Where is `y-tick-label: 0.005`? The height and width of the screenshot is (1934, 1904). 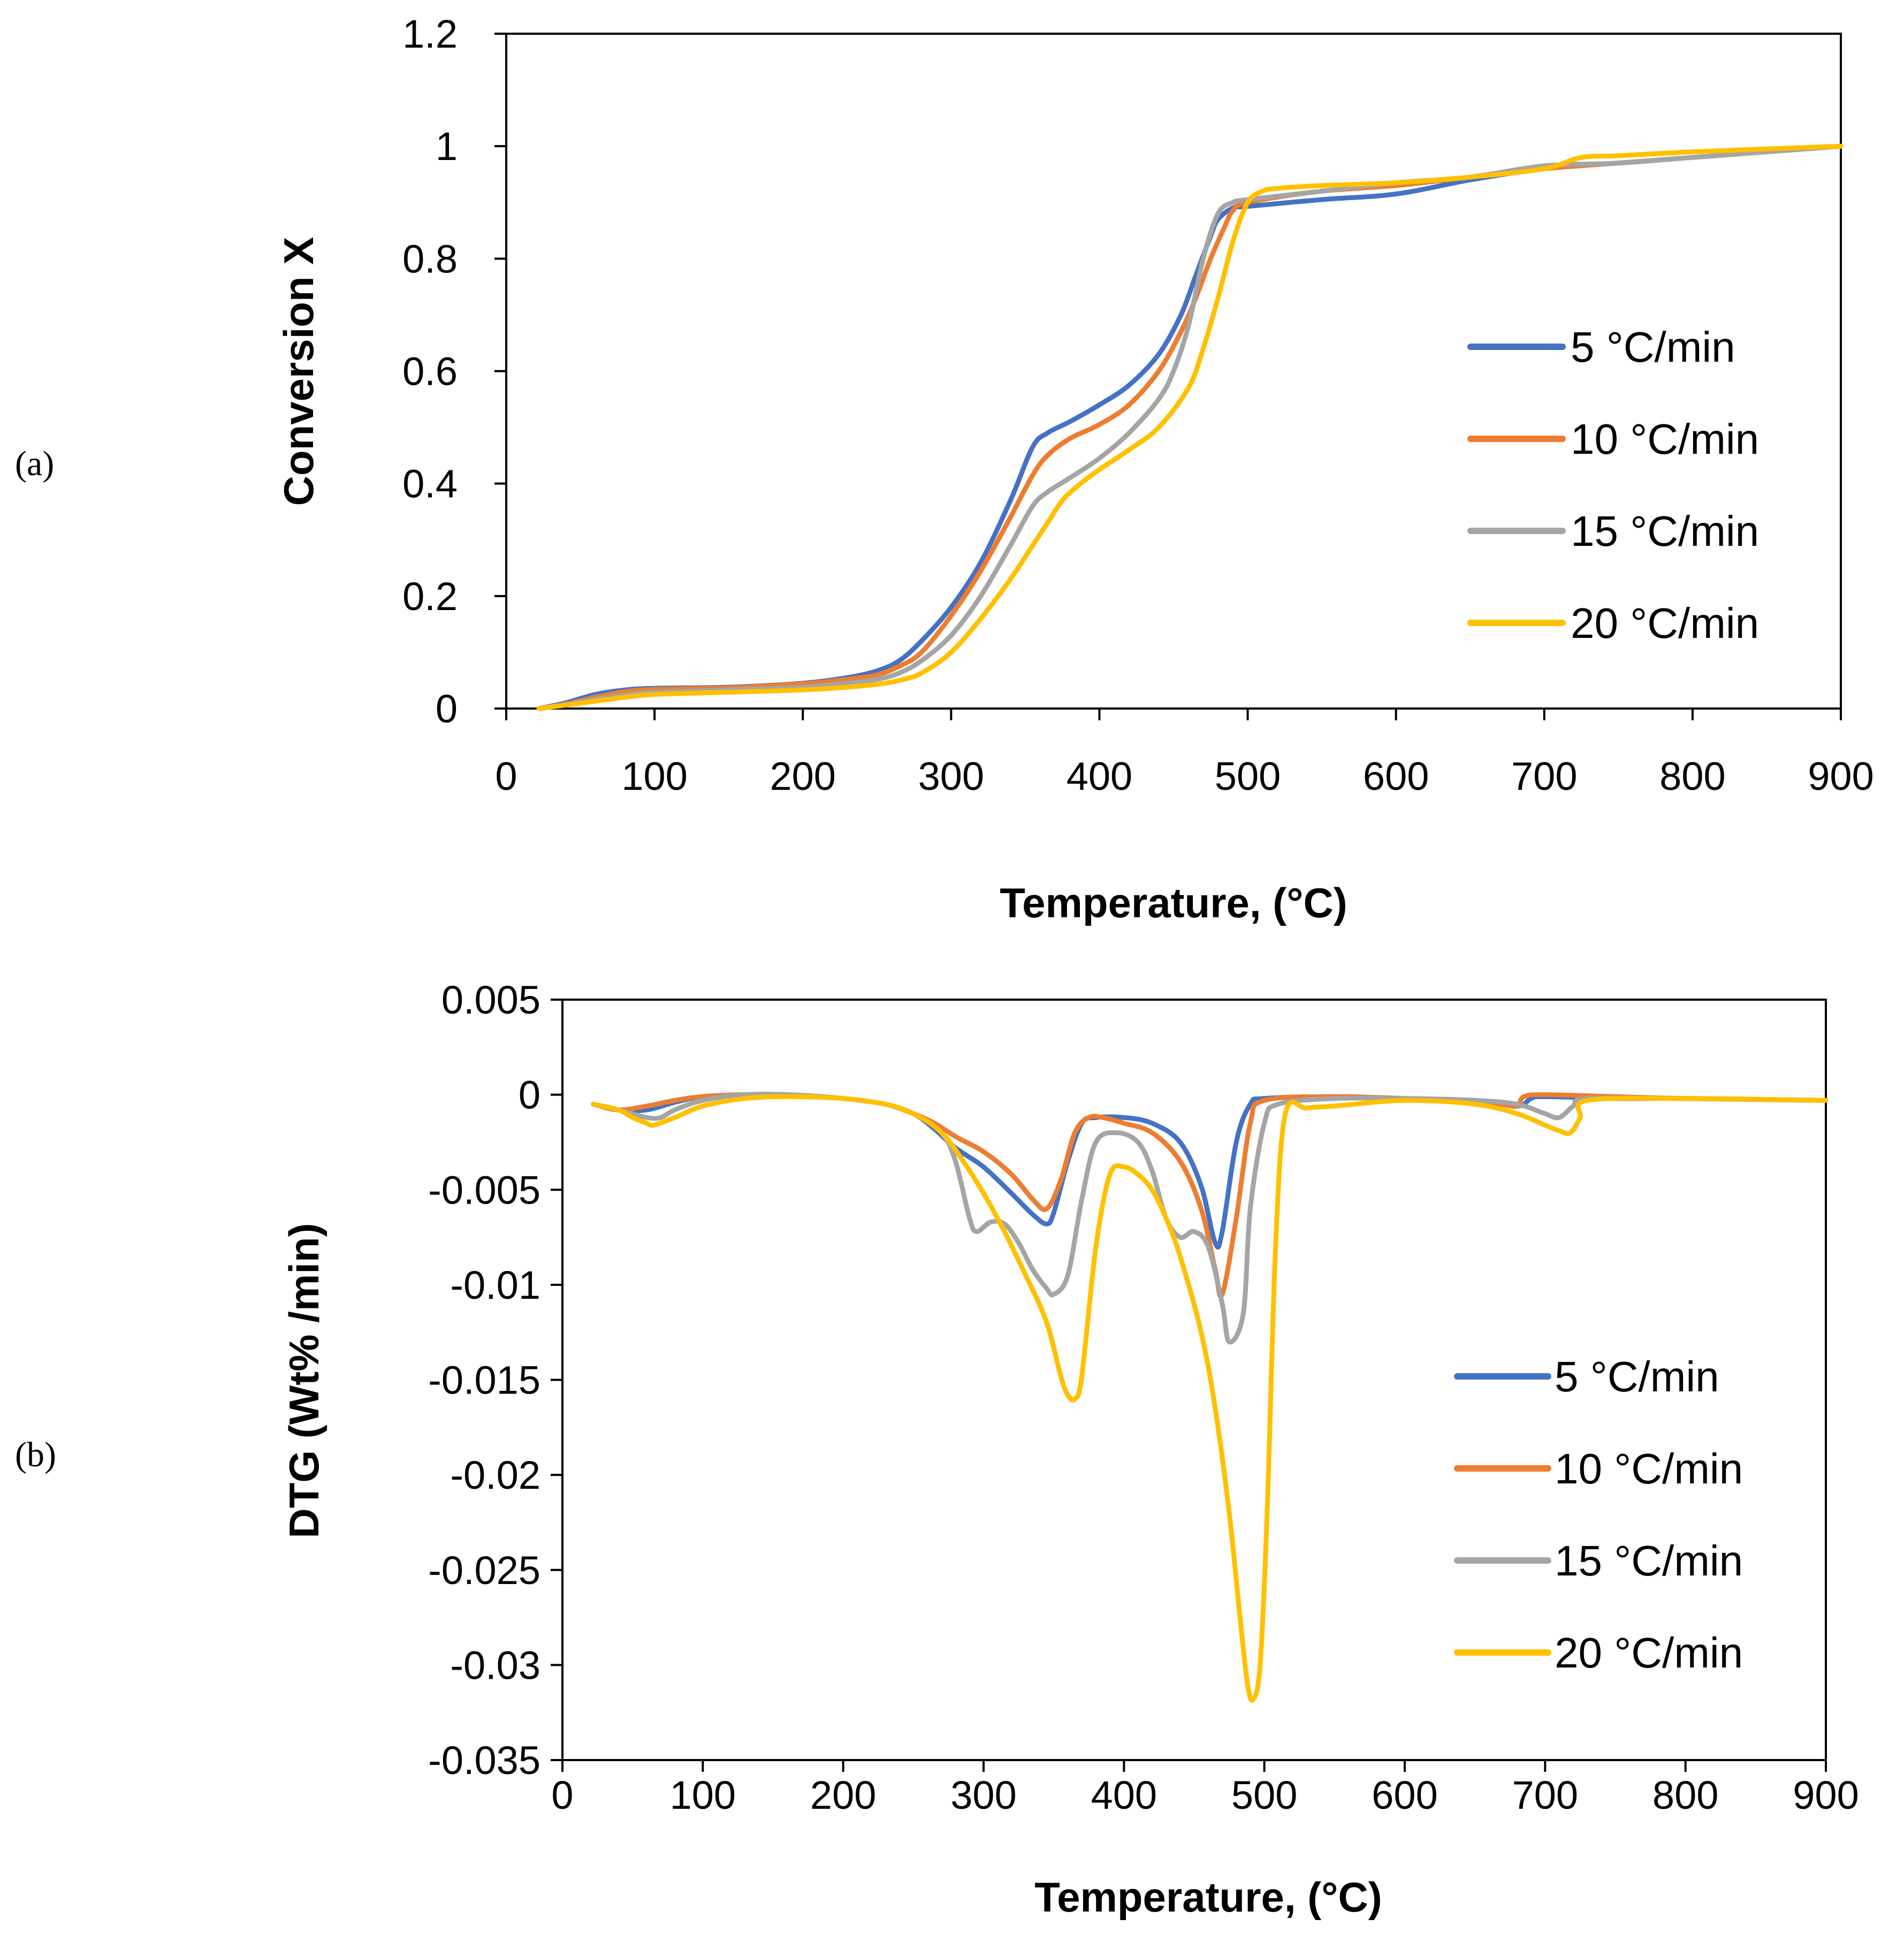
y-tick-label: 0.005 is located at coordinates (491, 1000).